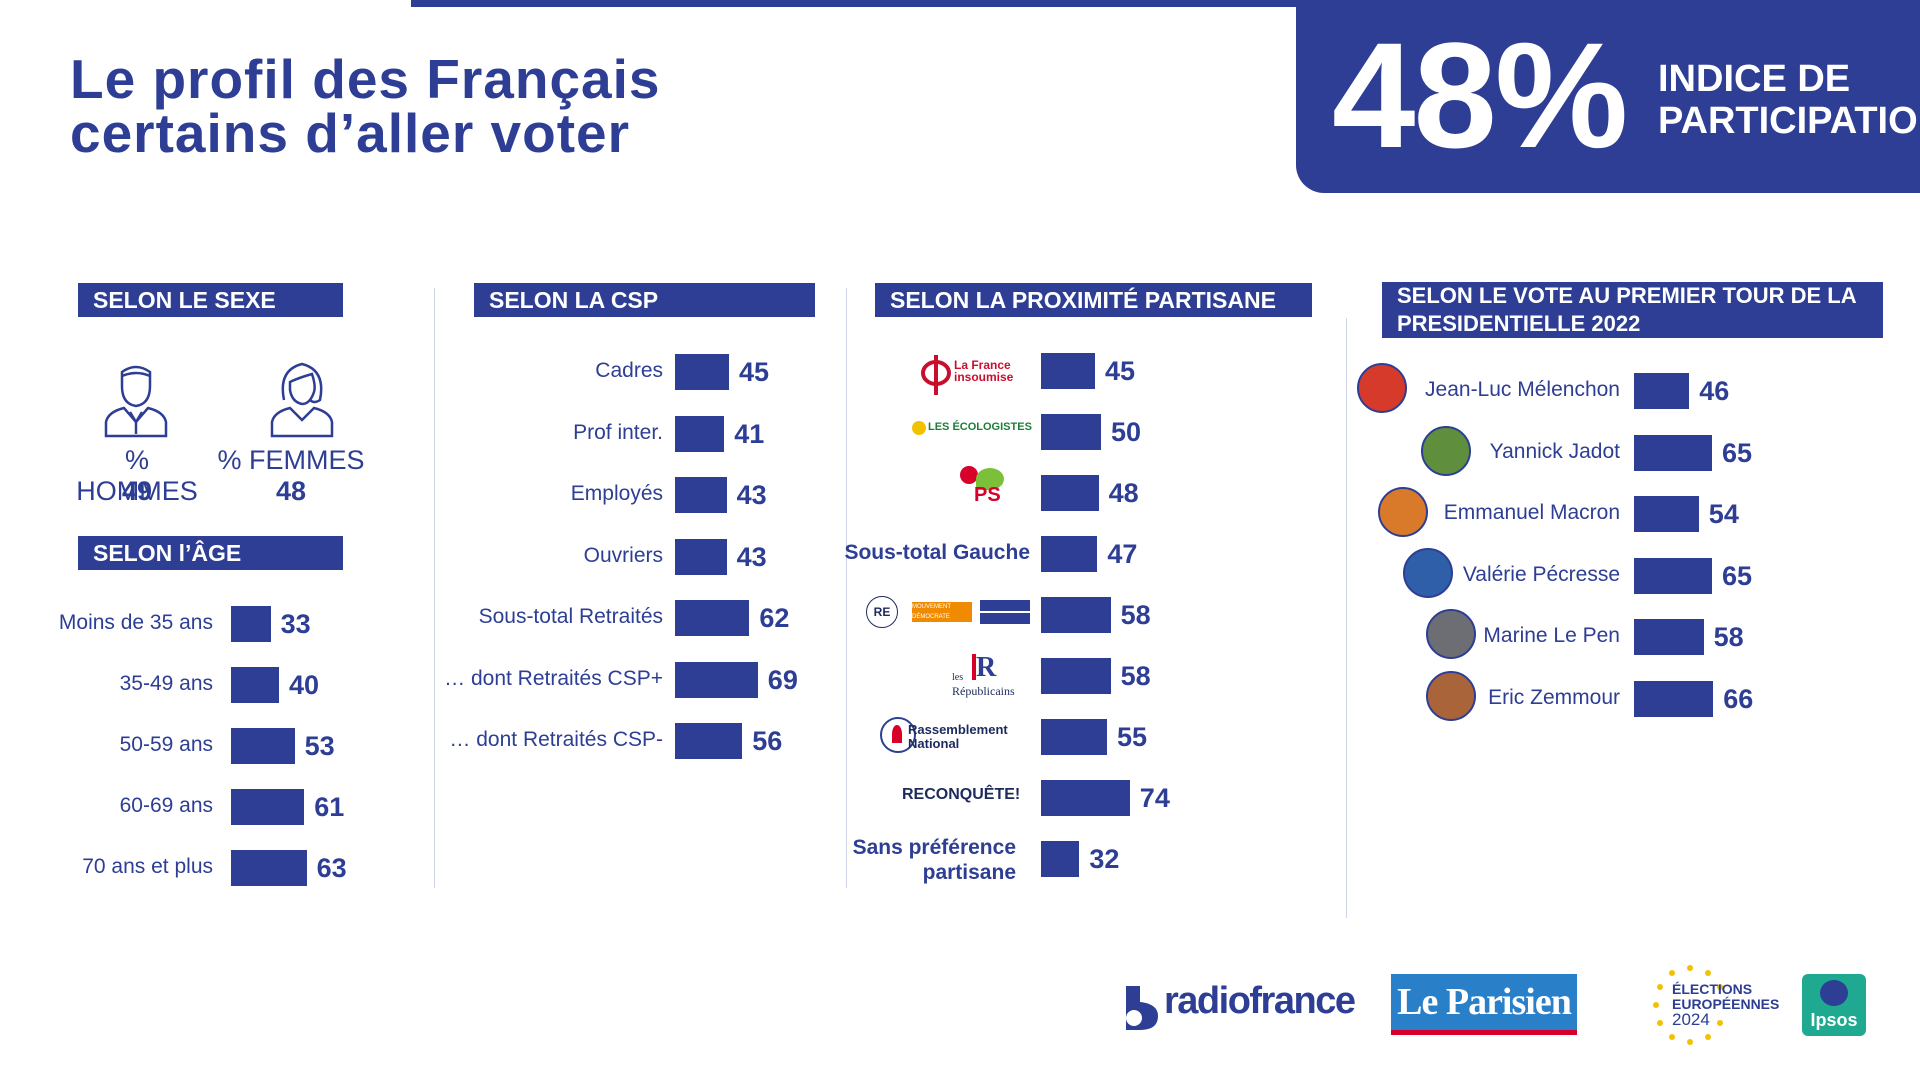  I want to click on avatar-macron, so click(1403, 512).